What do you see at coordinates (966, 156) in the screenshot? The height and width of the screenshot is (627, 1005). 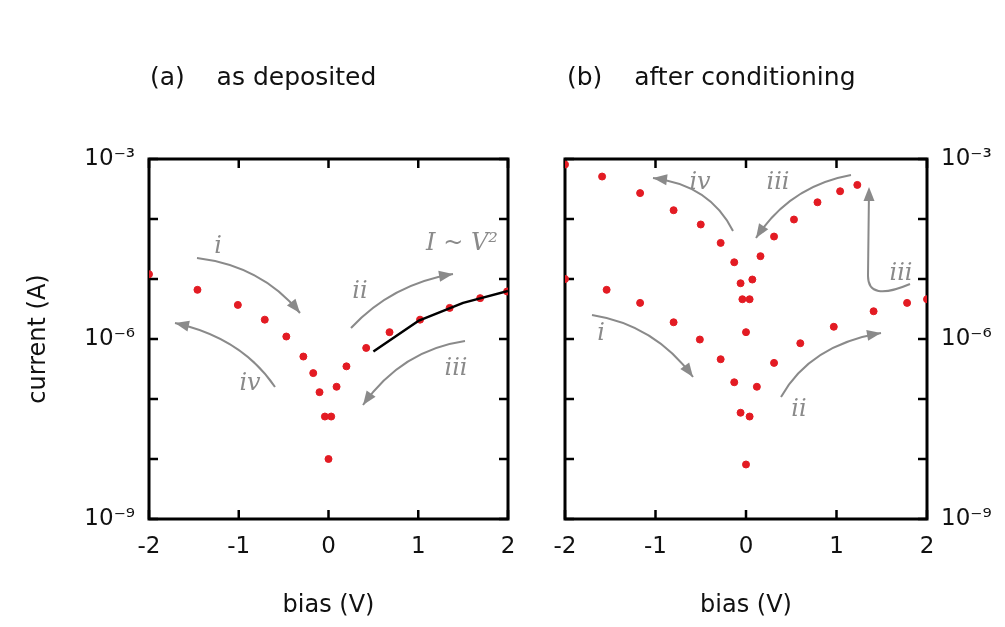 I see `y2-tick-label: 10⁻³` at bounding box center [966, 156].